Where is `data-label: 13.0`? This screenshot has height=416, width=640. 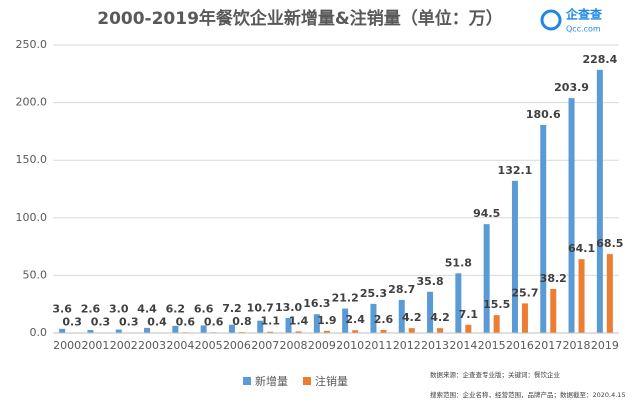
data-label: 13.0 is located at coordinates (288, 307).